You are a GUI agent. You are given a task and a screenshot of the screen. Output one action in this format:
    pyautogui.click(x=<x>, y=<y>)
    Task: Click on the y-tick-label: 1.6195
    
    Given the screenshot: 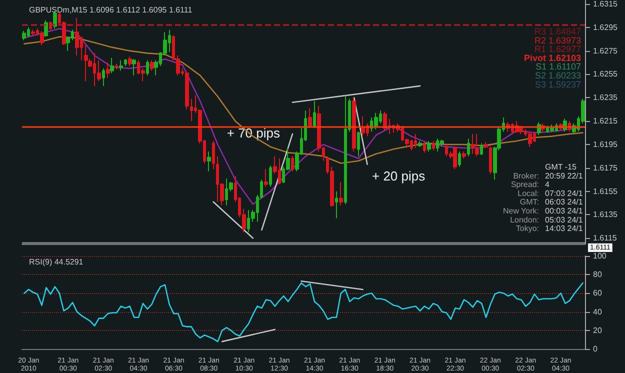 What is the action you would take?
    pyautogui.click(x=605, y=144)
    